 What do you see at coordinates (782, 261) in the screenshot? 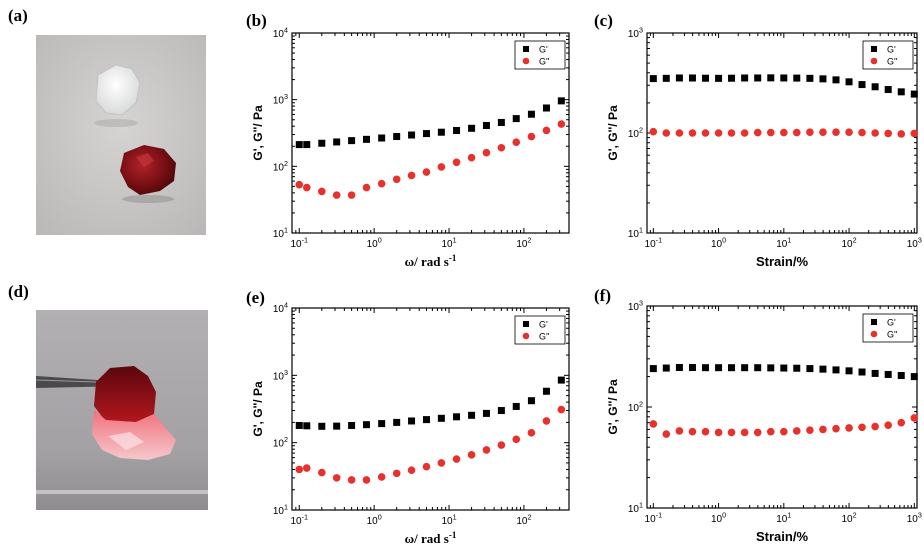
I see `x-axis-label: Strain/%` at bounding box center [782, 261].